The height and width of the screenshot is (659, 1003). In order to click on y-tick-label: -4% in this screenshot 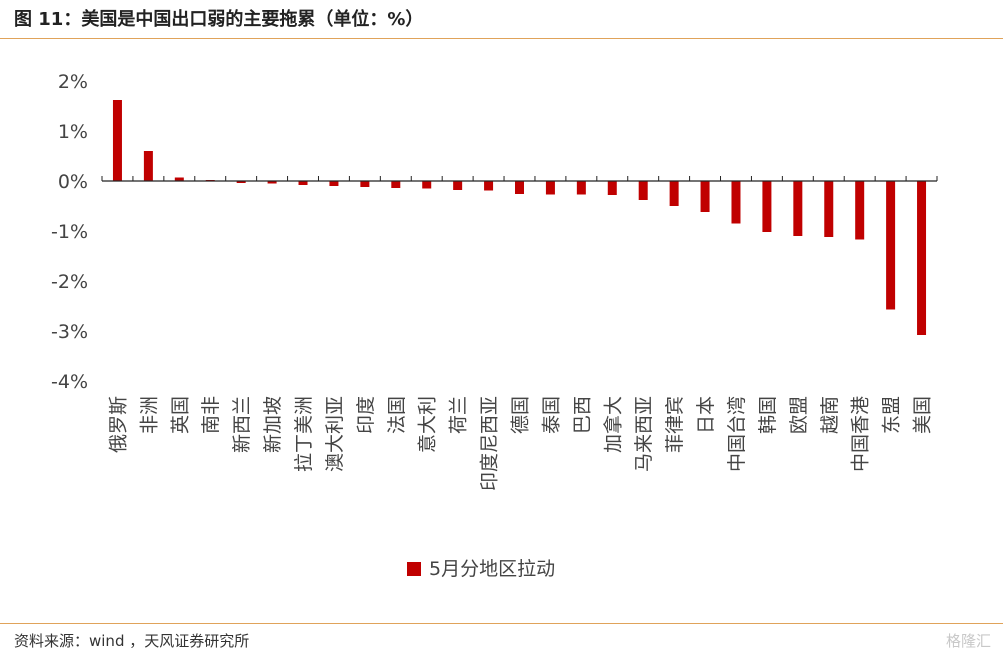, I will do `click(69, 382)`.